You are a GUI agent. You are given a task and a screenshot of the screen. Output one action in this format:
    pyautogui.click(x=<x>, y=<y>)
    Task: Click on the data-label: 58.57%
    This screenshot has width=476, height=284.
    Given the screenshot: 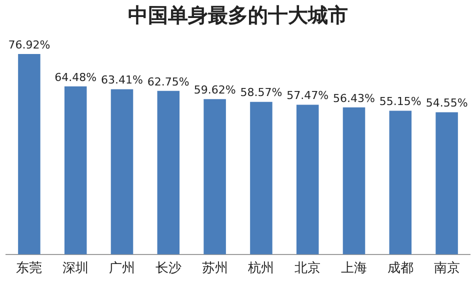 What is the action you would take?
    pyautogui.click(x=261, y=93)
    